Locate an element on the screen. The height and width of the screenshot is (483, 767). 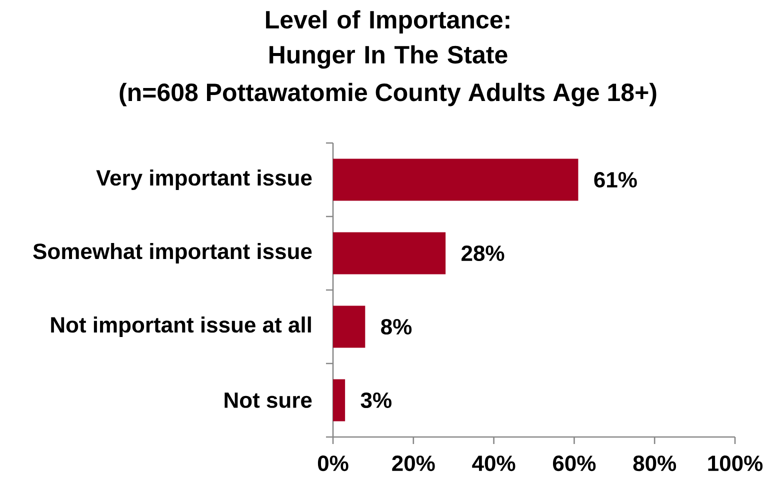
chart-subtitle: (n=608 Pottawatomie County Adults Age 18+) is located at coordinates (388, 94).